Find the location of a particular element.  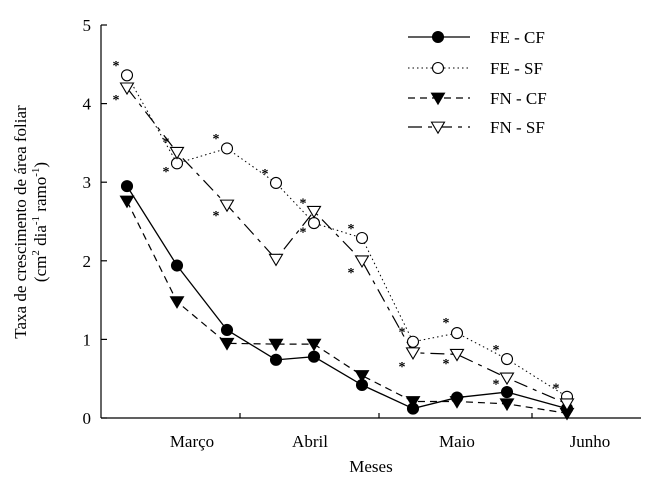

y-tick-label: 4 is located at coordinates (87, 104).